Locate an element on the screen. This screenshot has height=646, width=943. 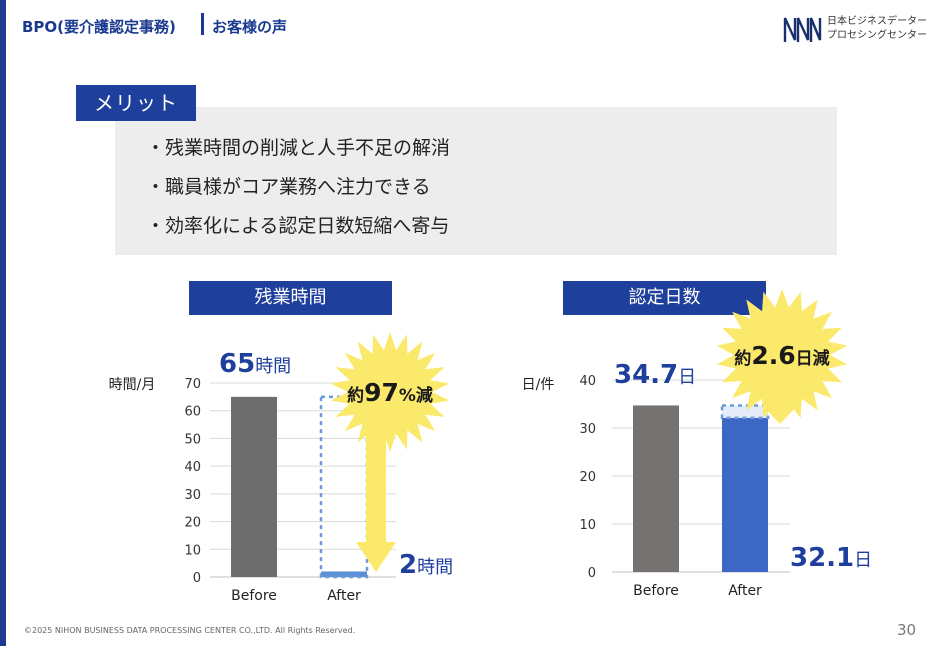
page-number: 30 is located at coordinates (907, 630).